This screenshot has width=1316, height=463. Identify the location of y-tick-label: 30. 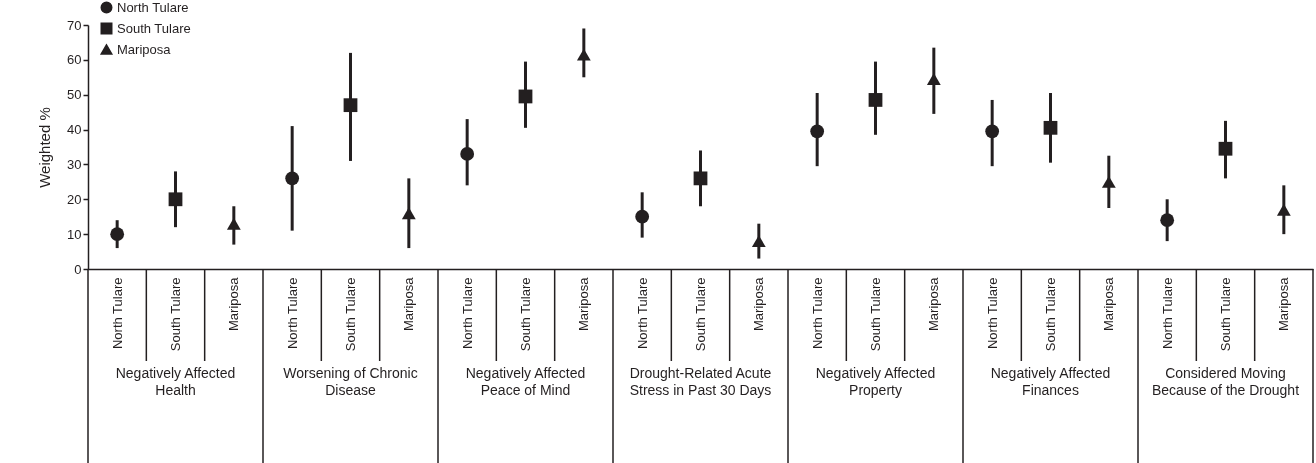
(74, 164).